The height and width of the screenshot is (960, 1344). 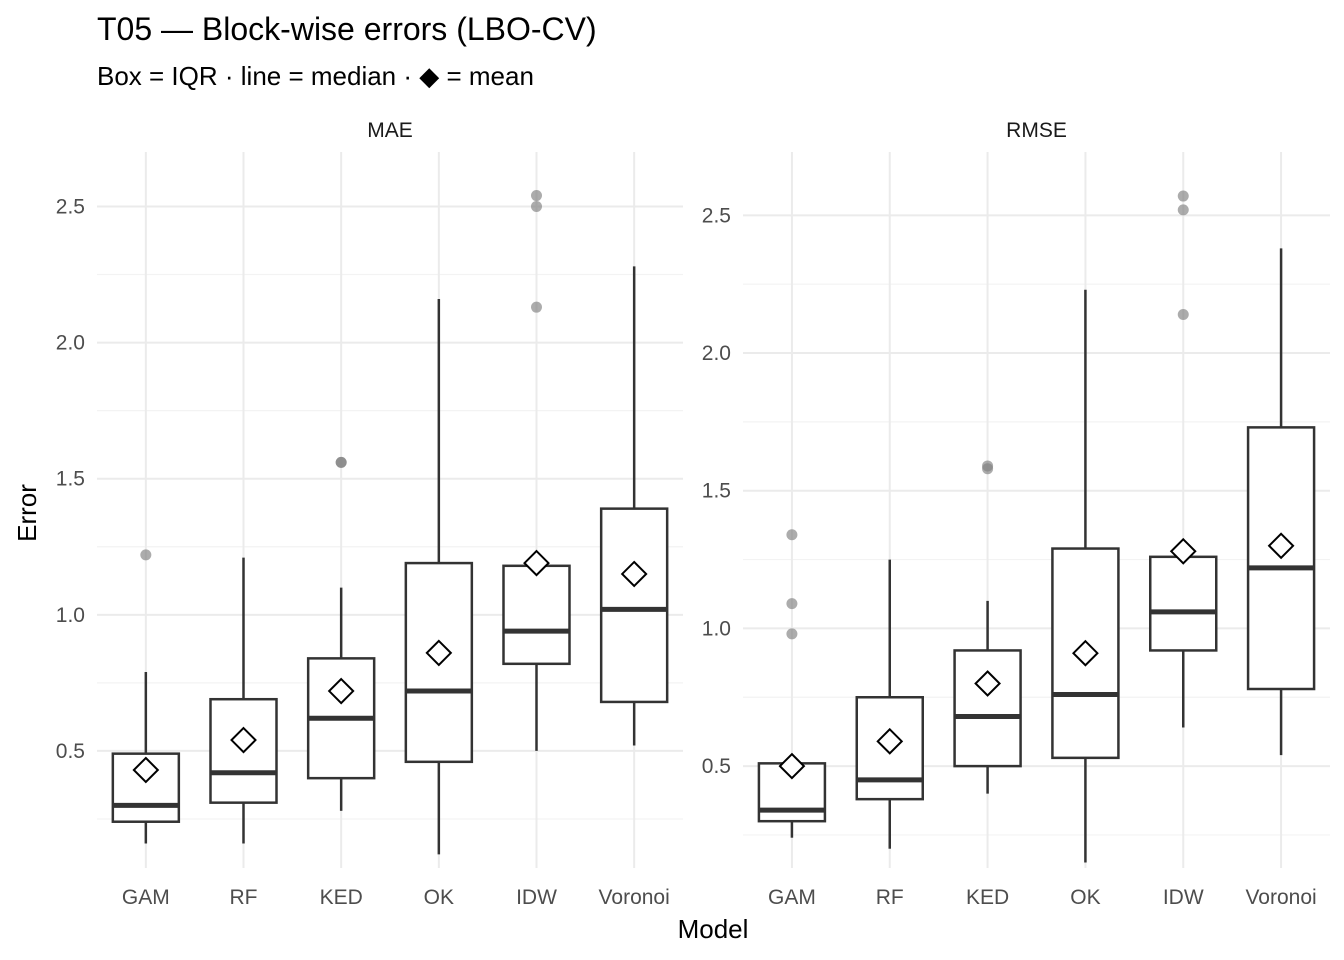 What do you see at coordinates (347, 29) in the screenshot?
I see `chart-title: T05 — Block-wise errors (LBO-CV)` at bounding box center [347, 29].